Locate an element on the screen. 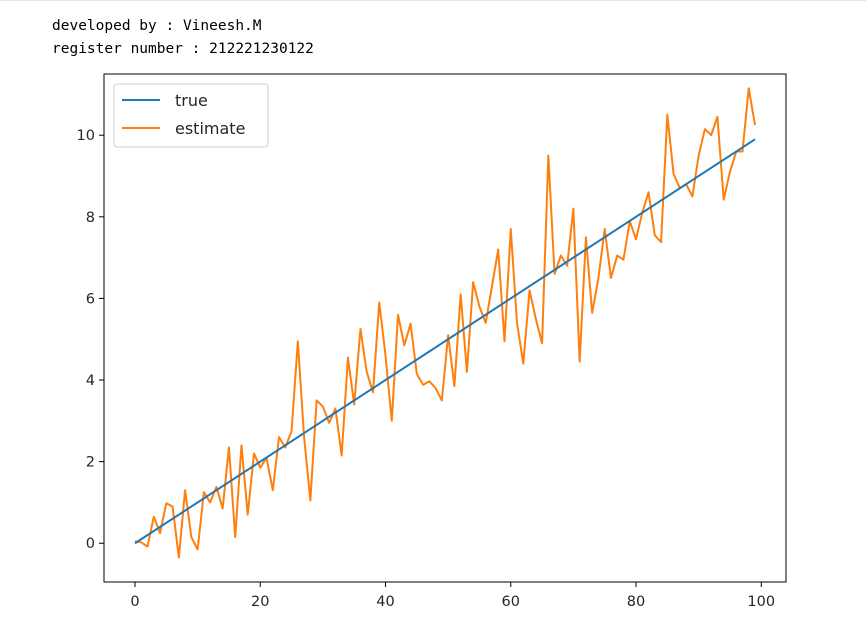 The width and height of the screenshot is (866, 636). legend-label-estimate: estimate is located at coordinates (210, 128).